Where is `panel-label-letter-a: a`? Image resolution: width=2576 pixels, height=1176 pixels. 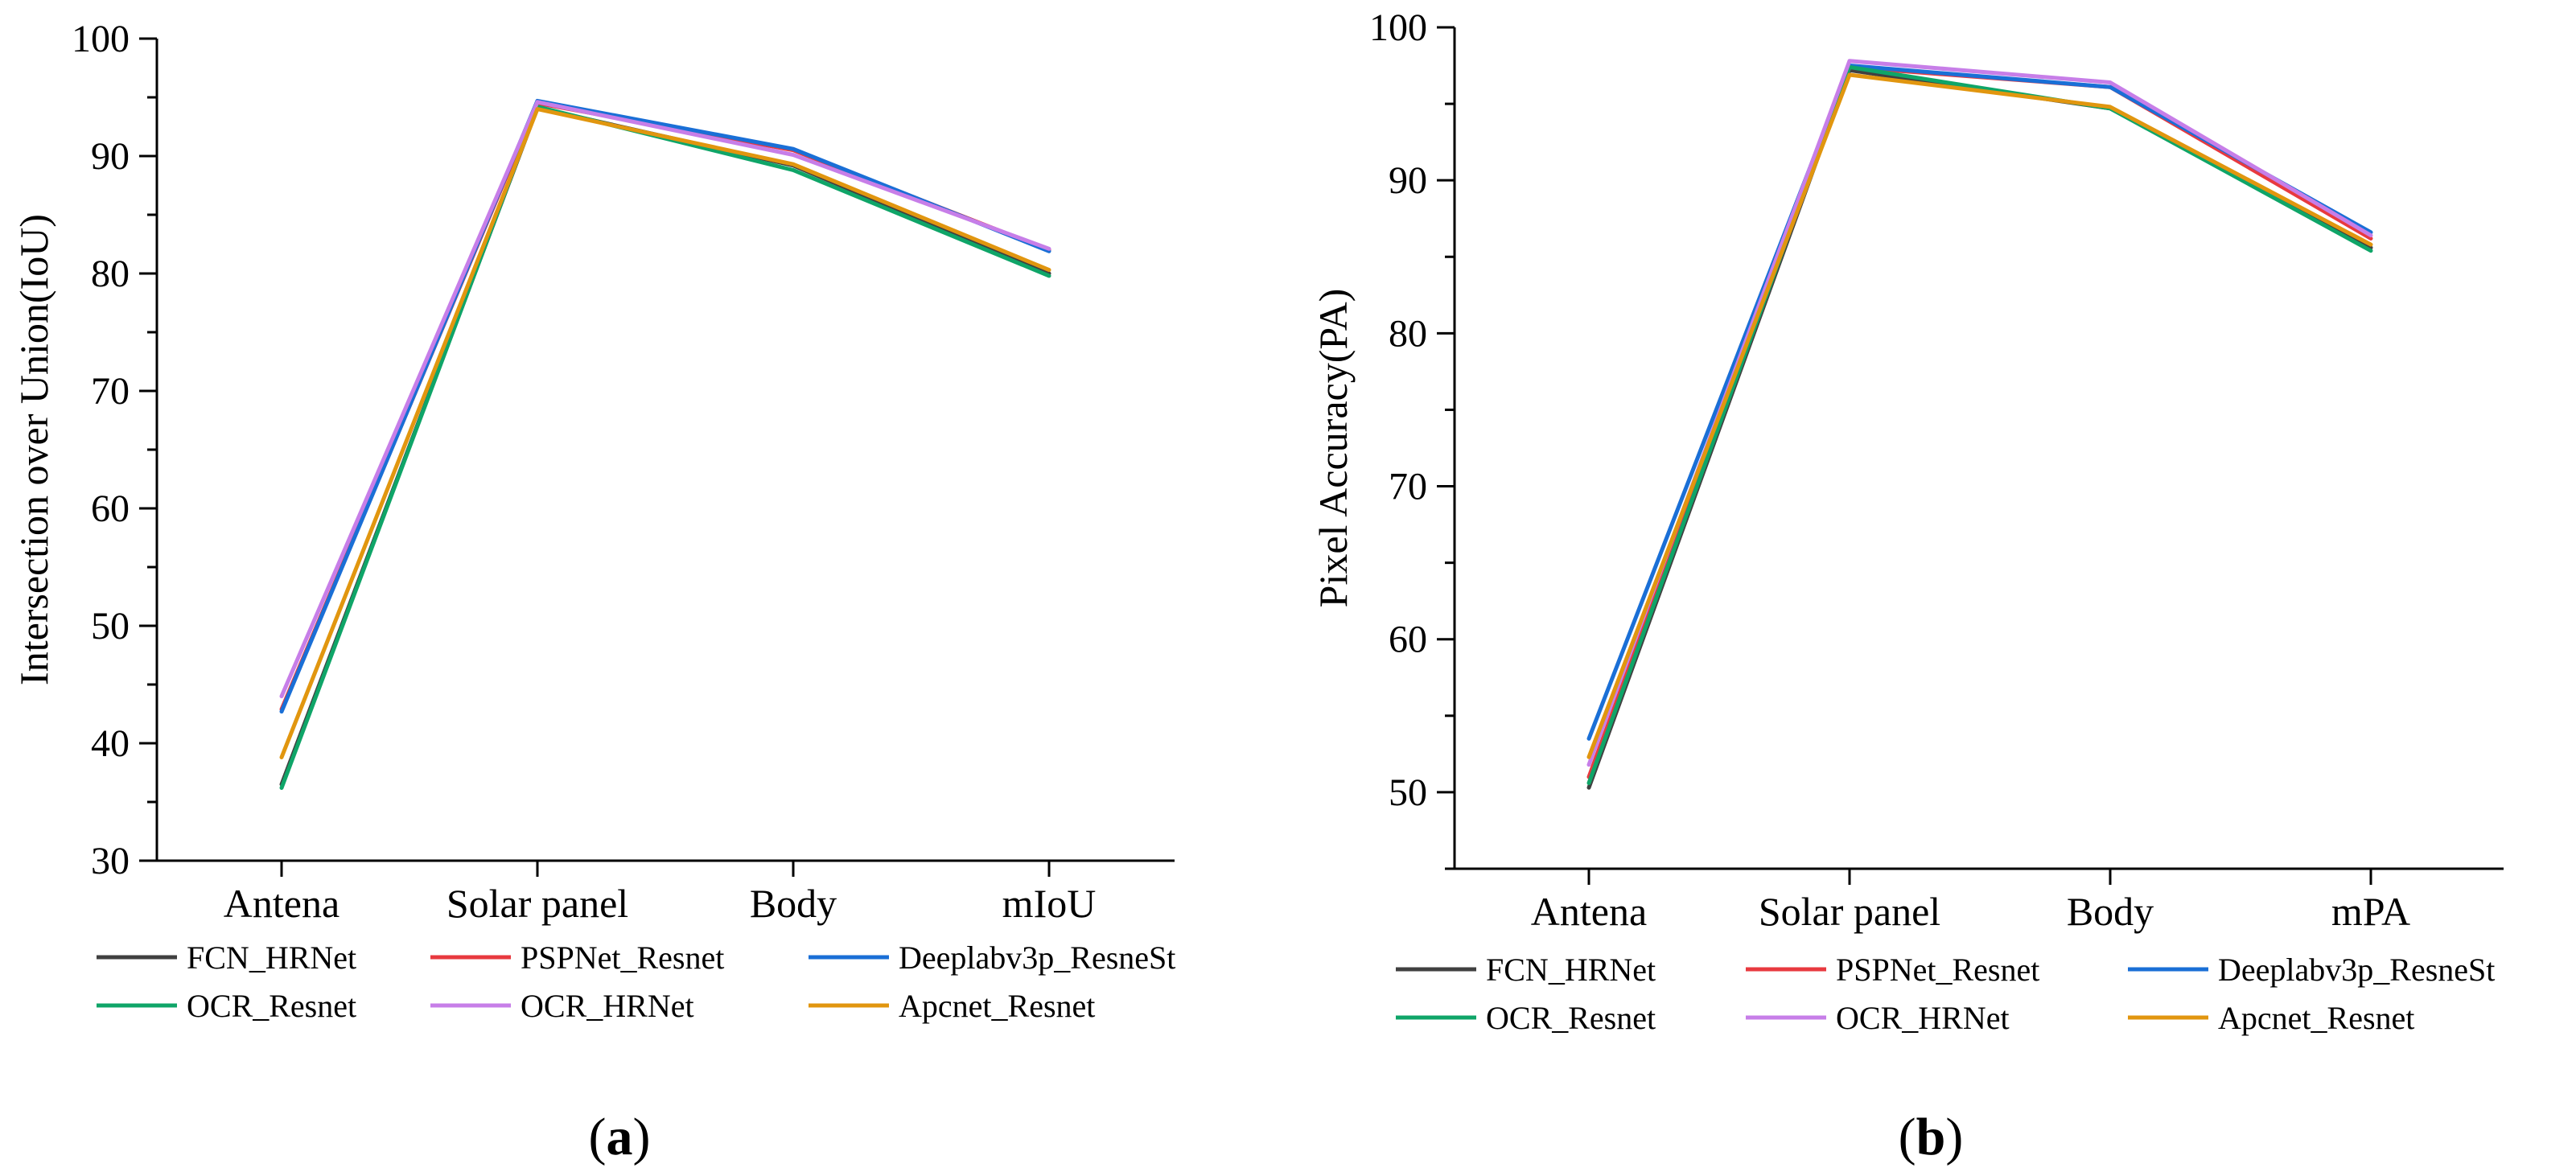
panel-label-letter-a: a is located at coordinates (620, 1137).